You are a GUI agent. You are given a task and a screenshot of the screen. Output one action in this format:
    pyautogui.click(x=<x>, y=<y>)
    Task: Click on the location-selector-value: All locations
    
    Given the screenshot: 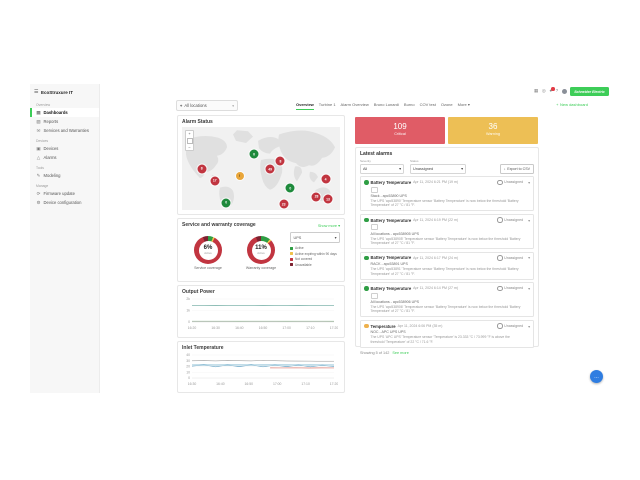 What is the action you would take?
    pyautogui.click(x=195, y=105)
    